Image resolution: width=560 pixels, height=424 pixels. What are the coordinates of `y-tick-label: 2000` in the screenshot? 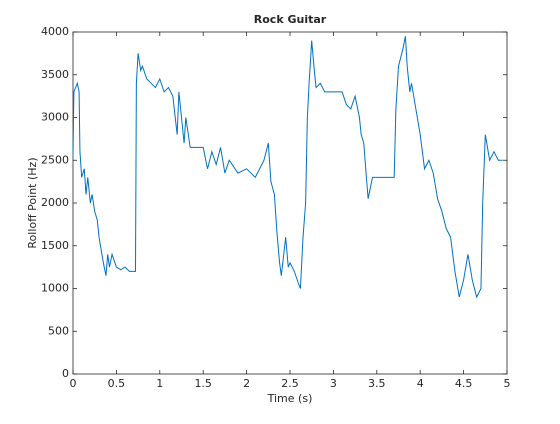 It's located at (55, 202).